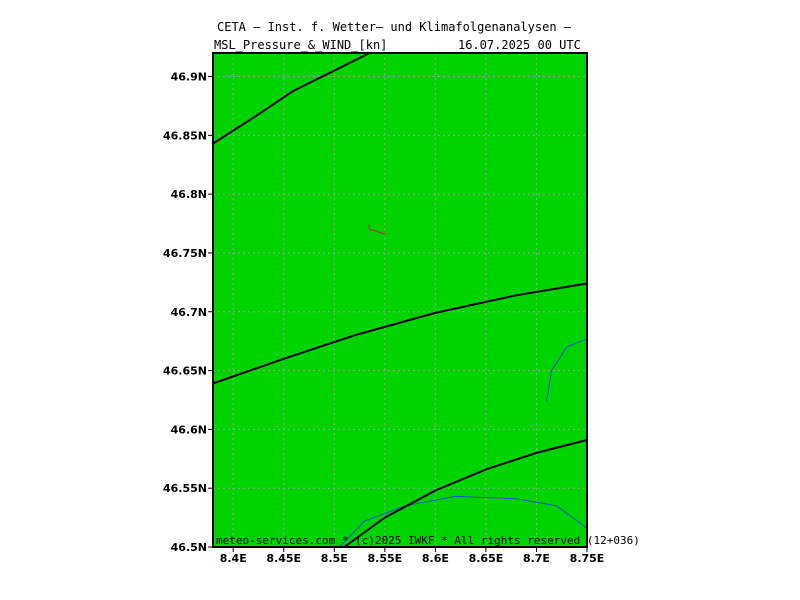  I want to click on lat-tick-label: 46.65N, so click(185, 371).